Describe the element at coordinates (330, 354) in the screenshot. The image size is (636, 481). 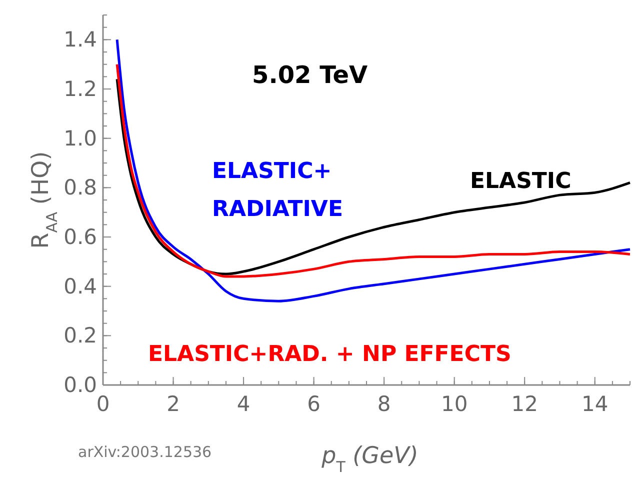
I see `text: ELASTIC+RAD. + NP EFFECTS` at that location.